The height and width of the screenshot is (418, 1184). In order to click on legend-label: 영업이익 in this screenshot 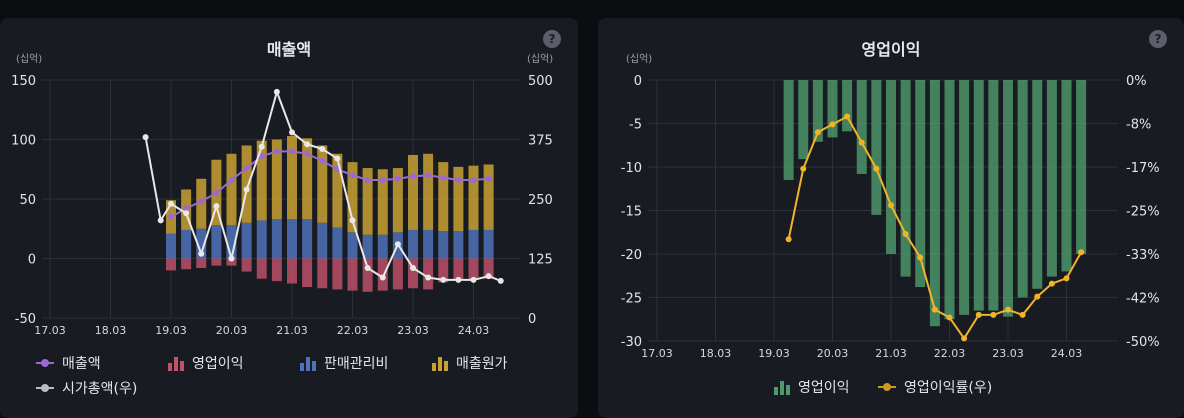, I will do `click(824, 388)`.